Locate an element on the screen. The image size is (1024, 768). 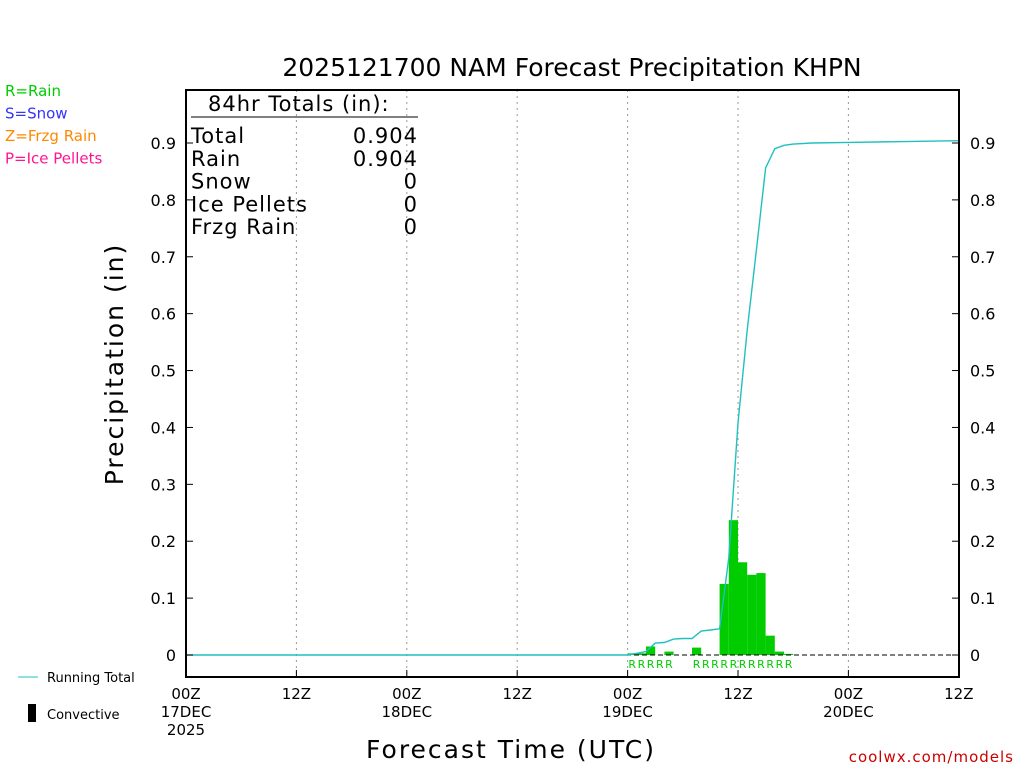
y-tick-label-left: 0.2 is located at coordinates (163, 541).